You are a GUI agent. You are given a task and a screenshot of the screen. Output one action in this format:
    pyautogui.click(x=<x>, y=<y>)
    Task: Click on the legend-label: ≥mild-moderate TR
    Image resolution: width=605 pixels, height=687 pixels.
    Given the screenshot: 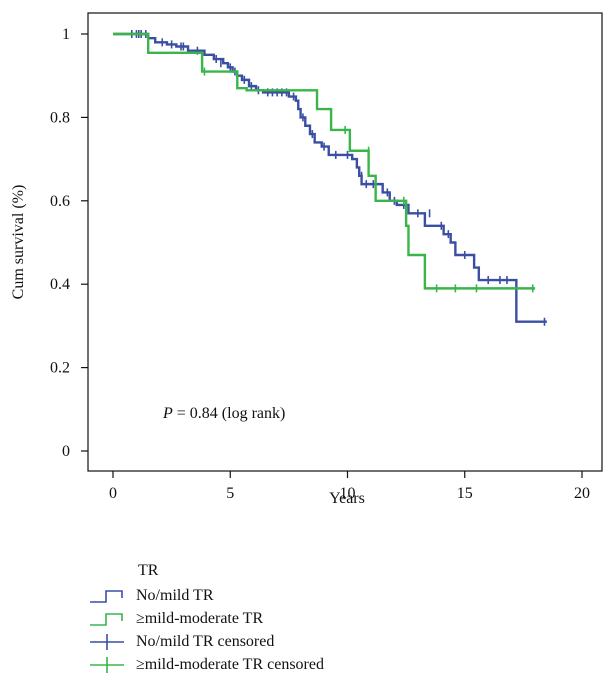 What is the action you would take?
    pyautogui.click(x=200, y=618)
    